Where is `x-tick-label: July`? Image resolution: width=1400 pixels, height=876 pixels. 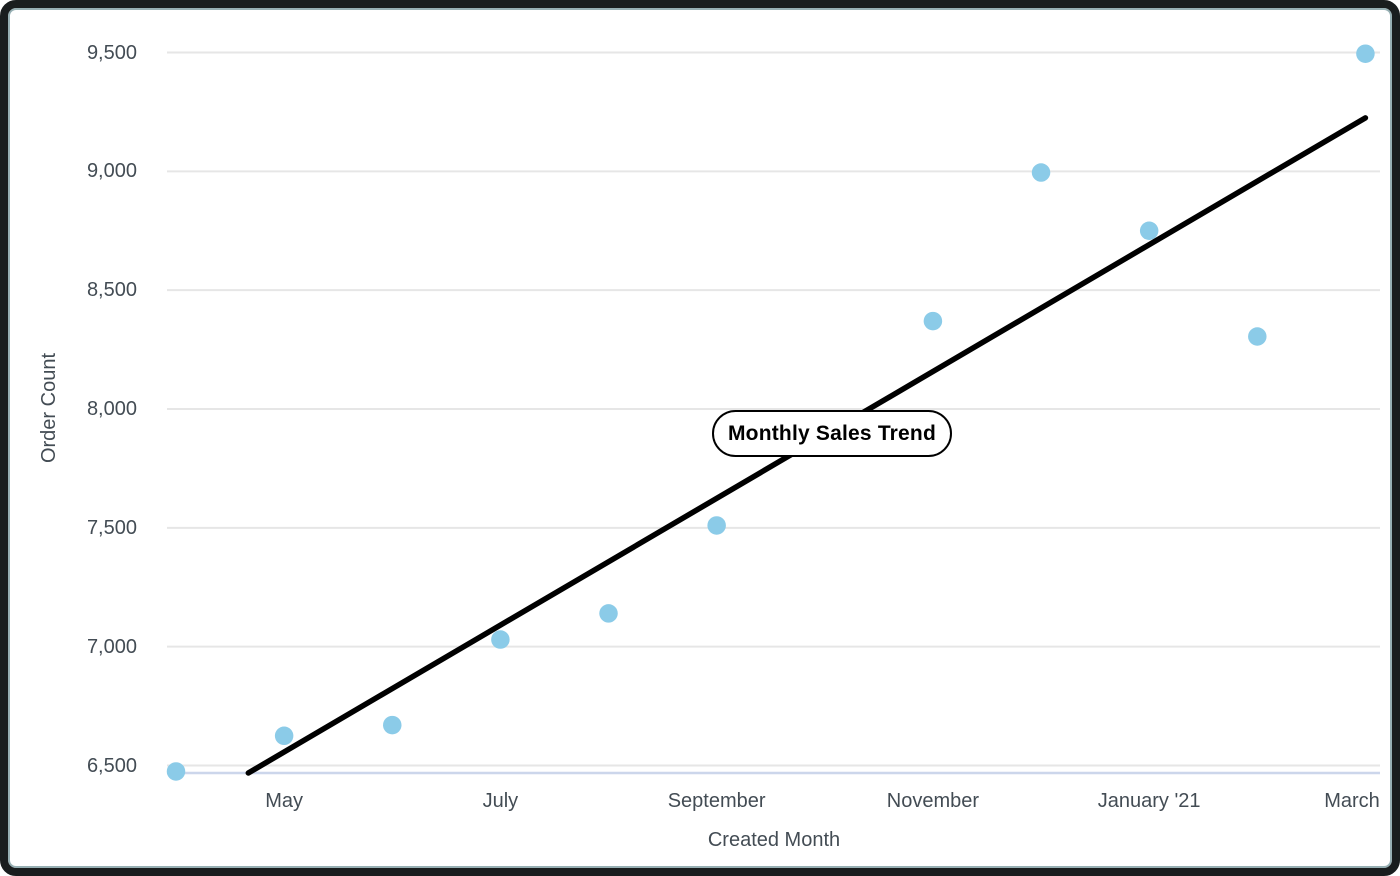 x-tick-label: July is located at coordinates (500, 801).